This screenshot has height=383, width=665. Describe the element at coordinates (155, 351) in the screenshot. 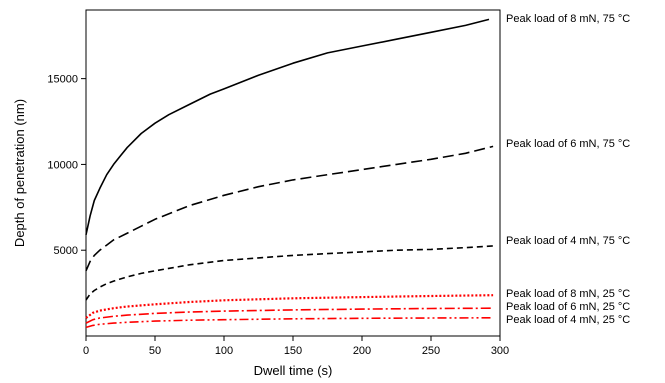

I see `x-tick-label: 50` at that location.